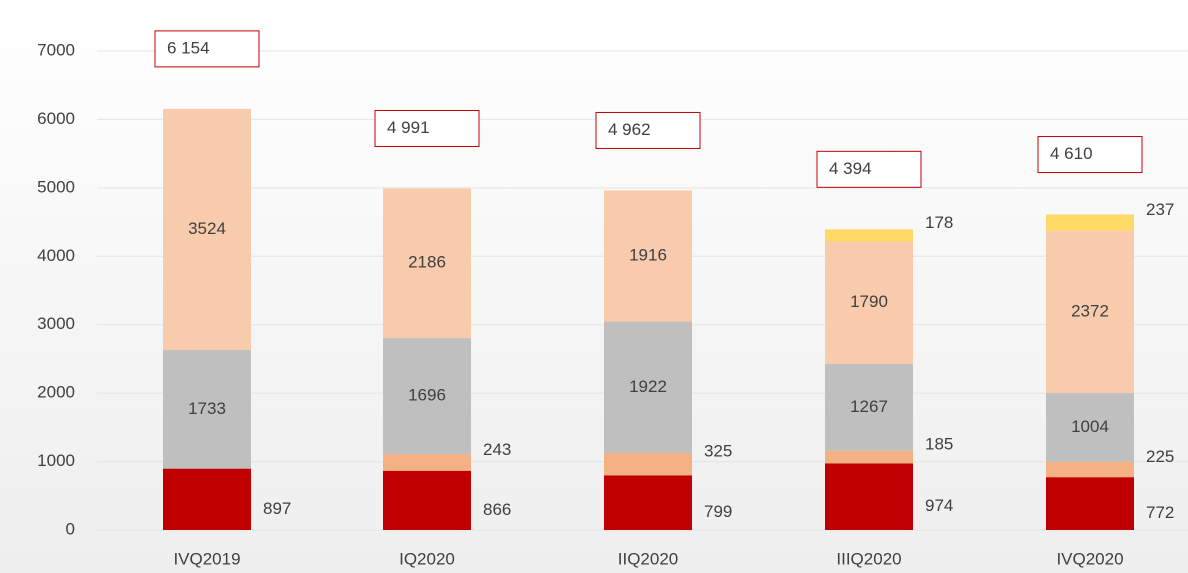 The height and width of the screenshot is (573, 1188). I want to click on data-label: 1267, so click(869, 406).